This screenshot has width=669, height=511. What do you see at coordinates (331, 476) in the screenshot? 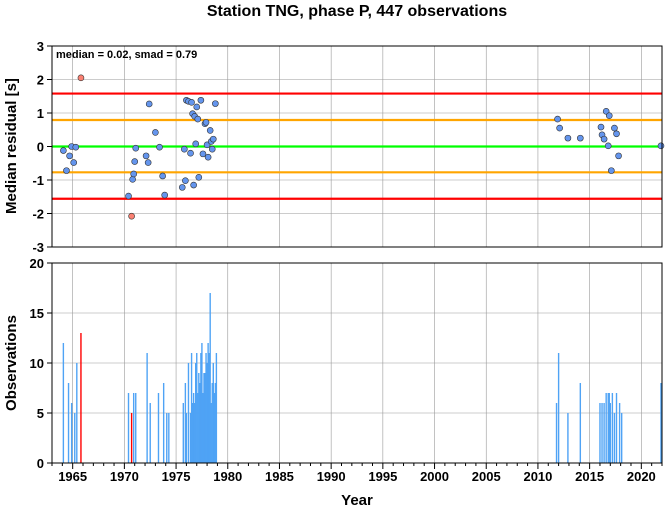
I see `x-tick-label: 1990` at bounding box center [331, 476].